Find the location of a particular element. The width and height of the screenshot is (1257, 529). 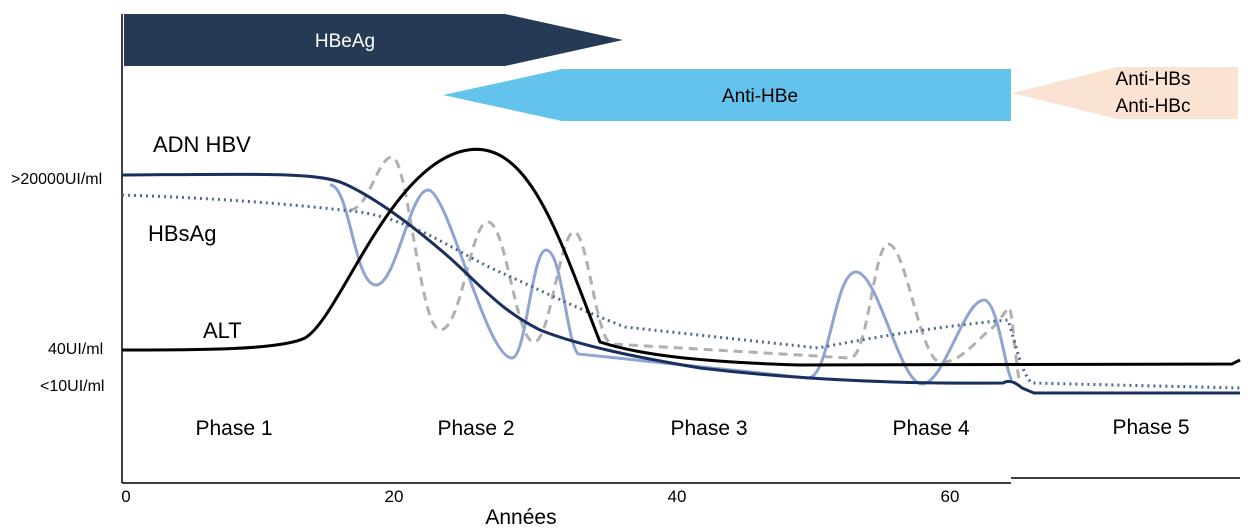

adn-hbv-label: ADN HBV is located at coordinates (202, 144).